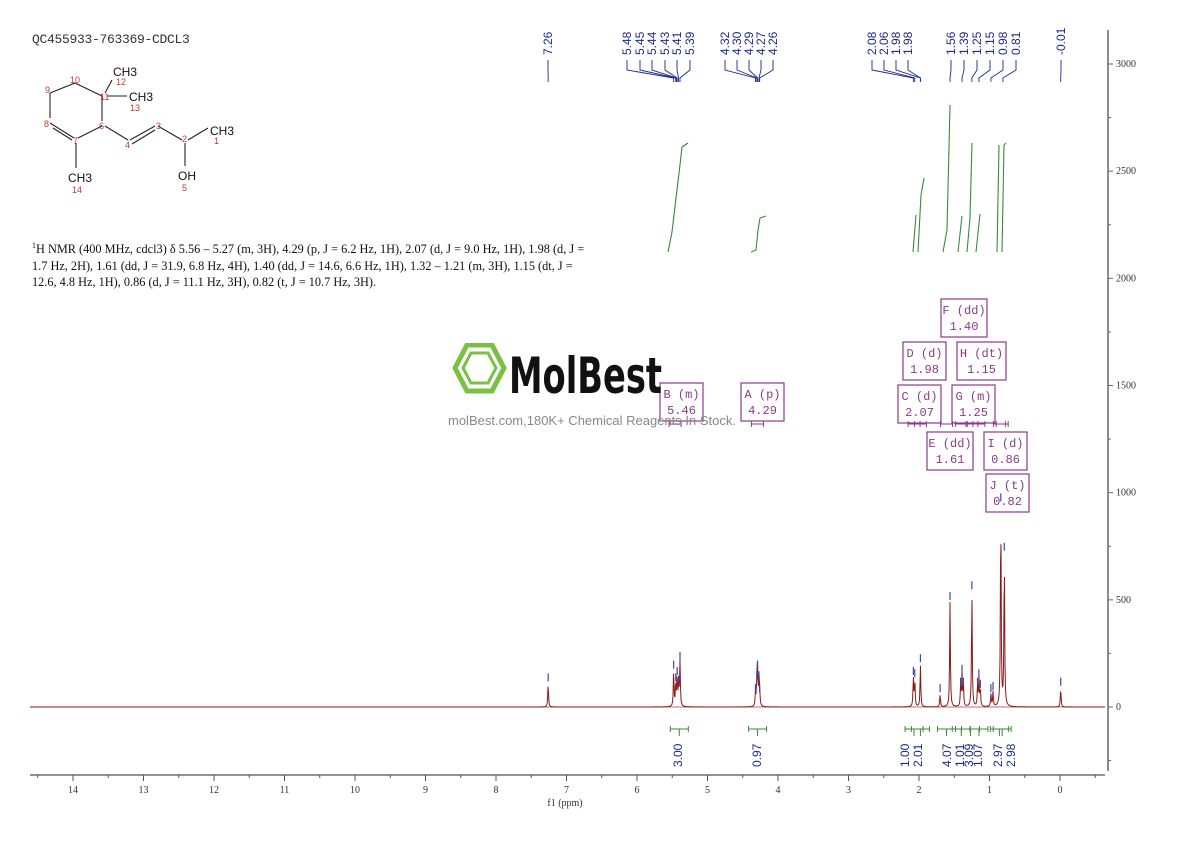 The image size is (1190, 841). Describe the element at coordinates (187, 176) in the screenshot. I see `atom-oh-5: OH` at that location.